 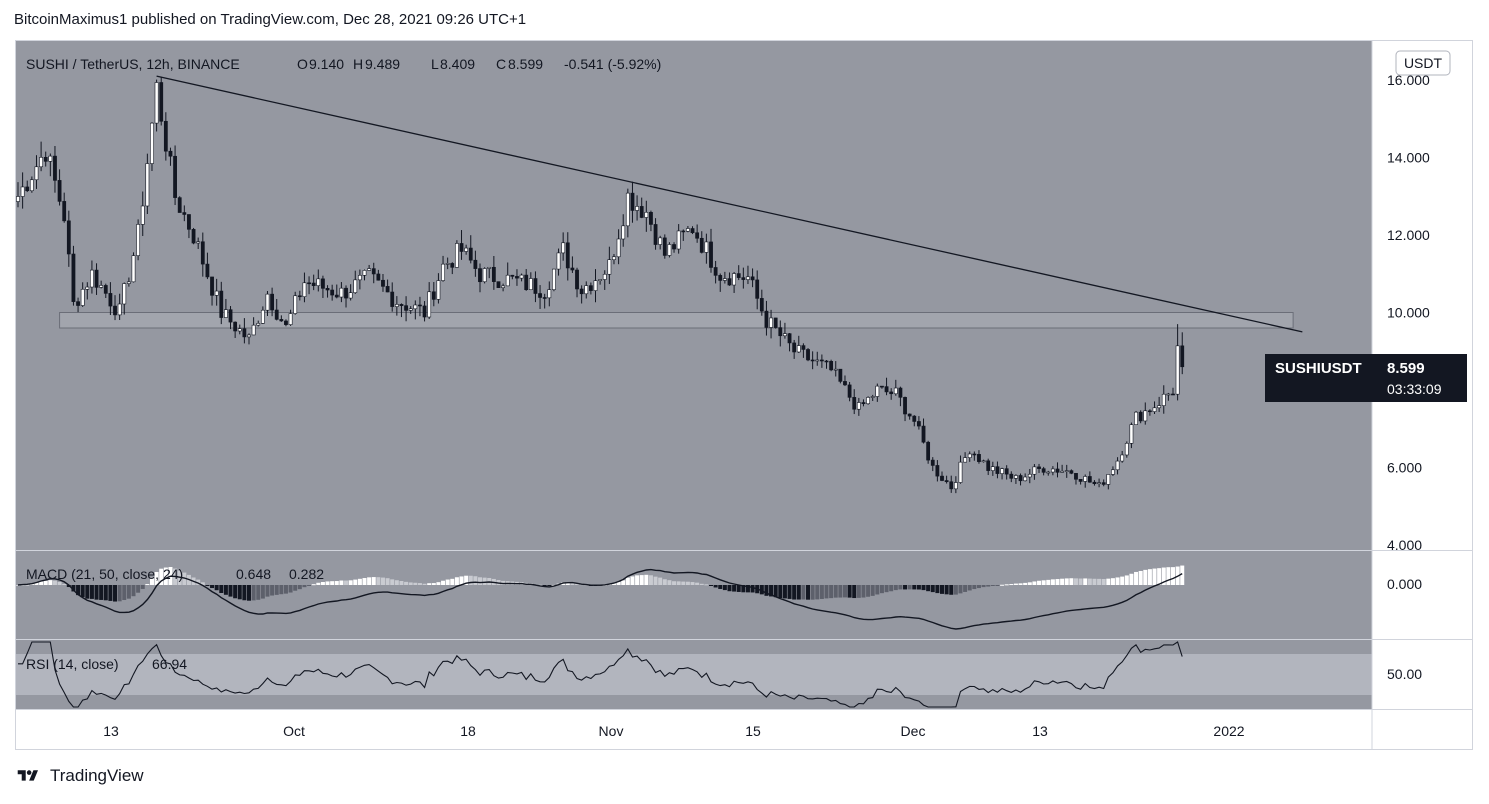 I want to click on price-tick: 14.000, so click(x=1408, y=158).